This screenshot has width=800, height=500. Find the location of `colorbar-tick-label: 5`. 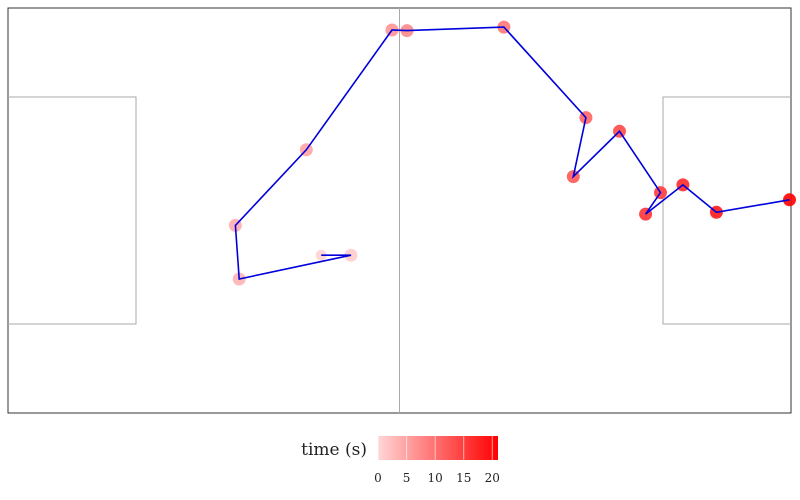

colorbar-tick-label: 5 is located at coordinates (407, 478).